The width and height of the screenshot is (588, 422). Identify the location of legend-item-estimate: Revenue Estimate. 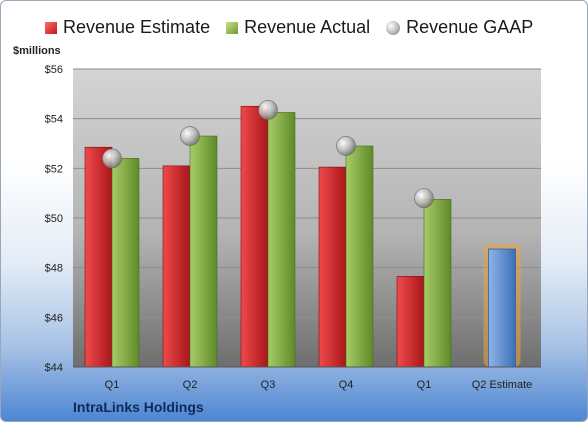
(127, 27).